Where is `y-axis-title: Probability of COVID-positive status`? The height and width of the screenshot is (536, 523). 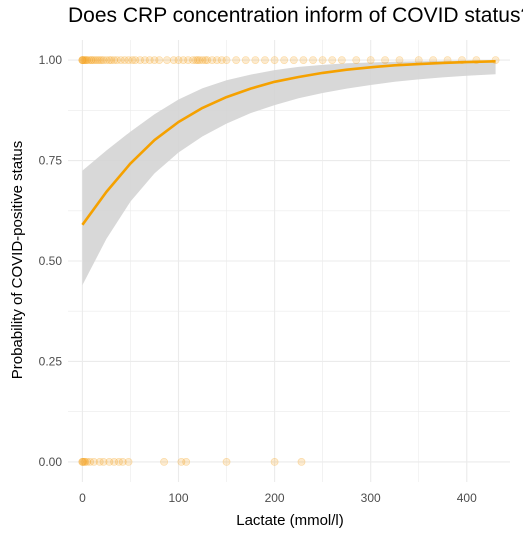 y-axis-title: Probability of COVID-positive status is located at coordinates (17, 260).